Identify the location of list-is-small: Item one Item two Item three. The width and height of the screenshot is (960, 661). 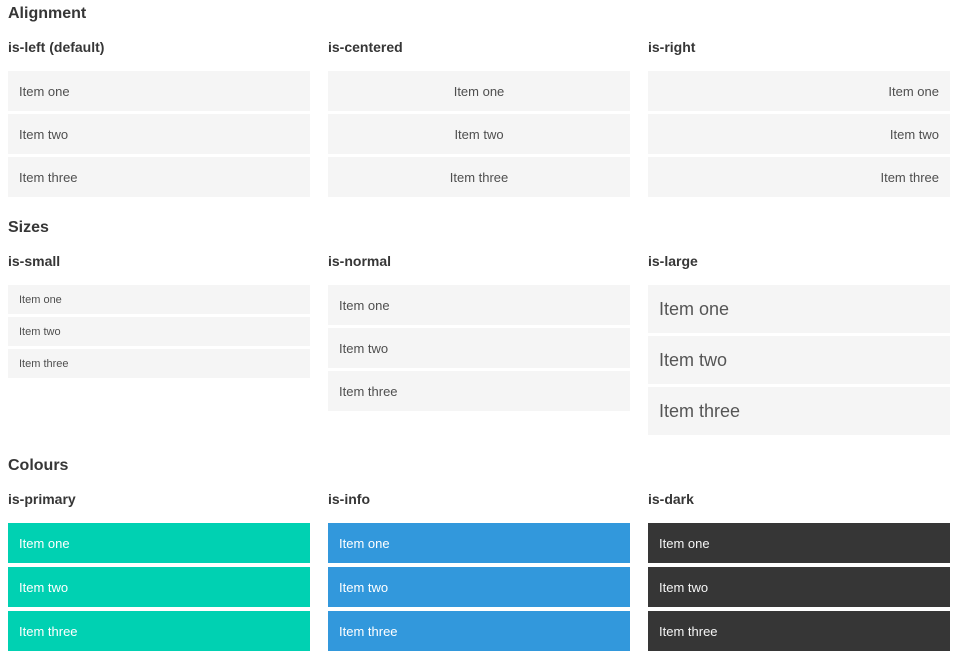
(159, 331).